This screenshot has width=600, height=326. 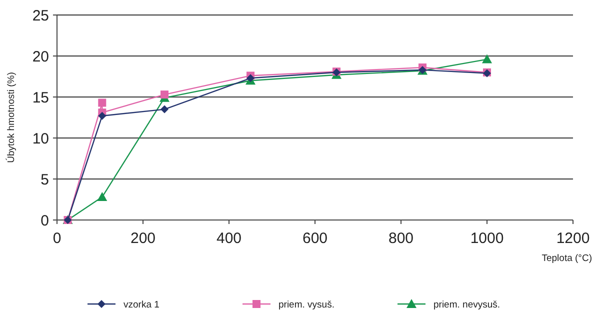 What do you see at coordinates (401, 238) in the screenshot?
I see `x-tick-label: 800` at bounding box center [401, 238].